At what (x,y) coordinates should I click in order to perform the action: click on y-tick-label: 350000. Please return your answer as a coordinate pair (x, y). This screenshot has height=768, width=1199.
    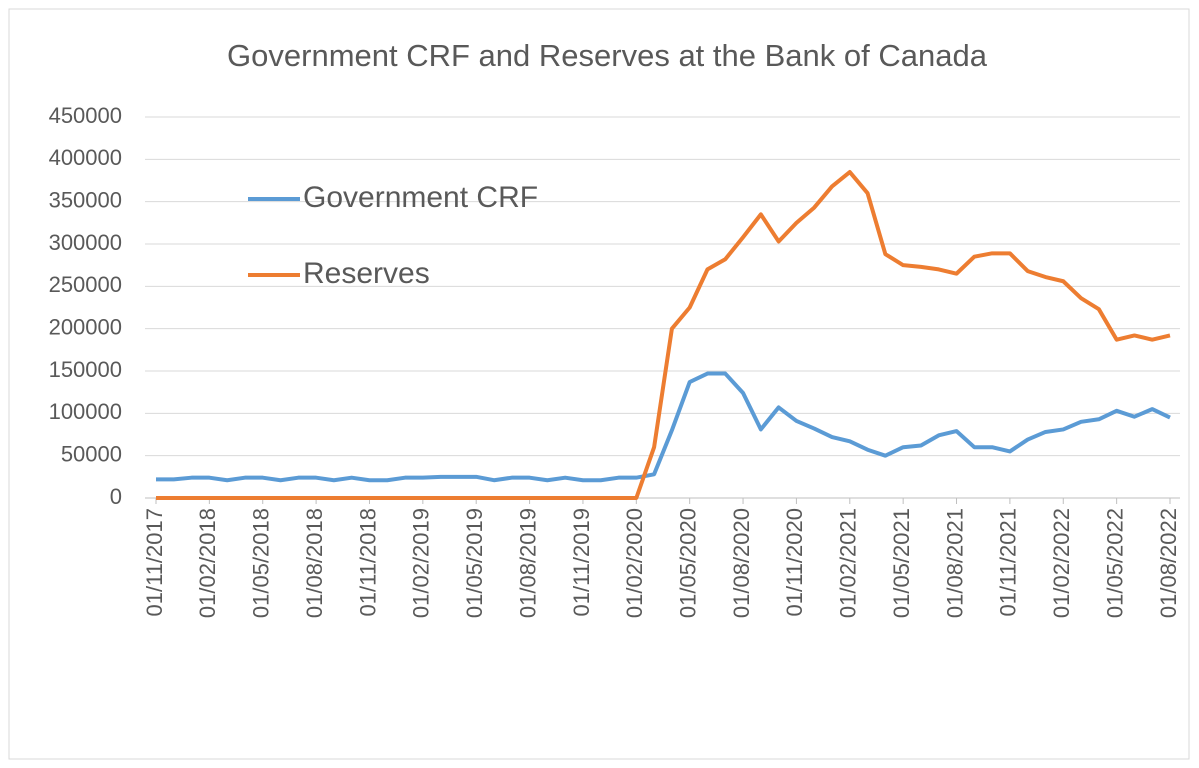
    Looking at the image, I should click on (85, 199).